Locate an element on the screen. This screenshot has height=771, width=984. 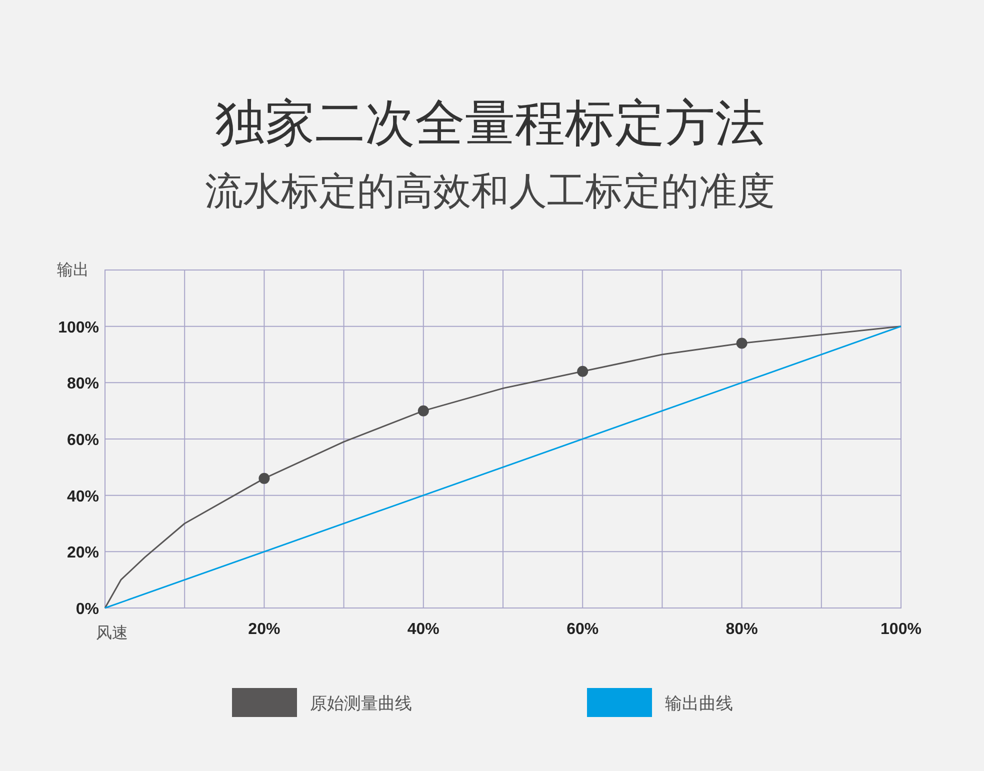
y-tick-label: 0% is located at coordinates (87, 609).